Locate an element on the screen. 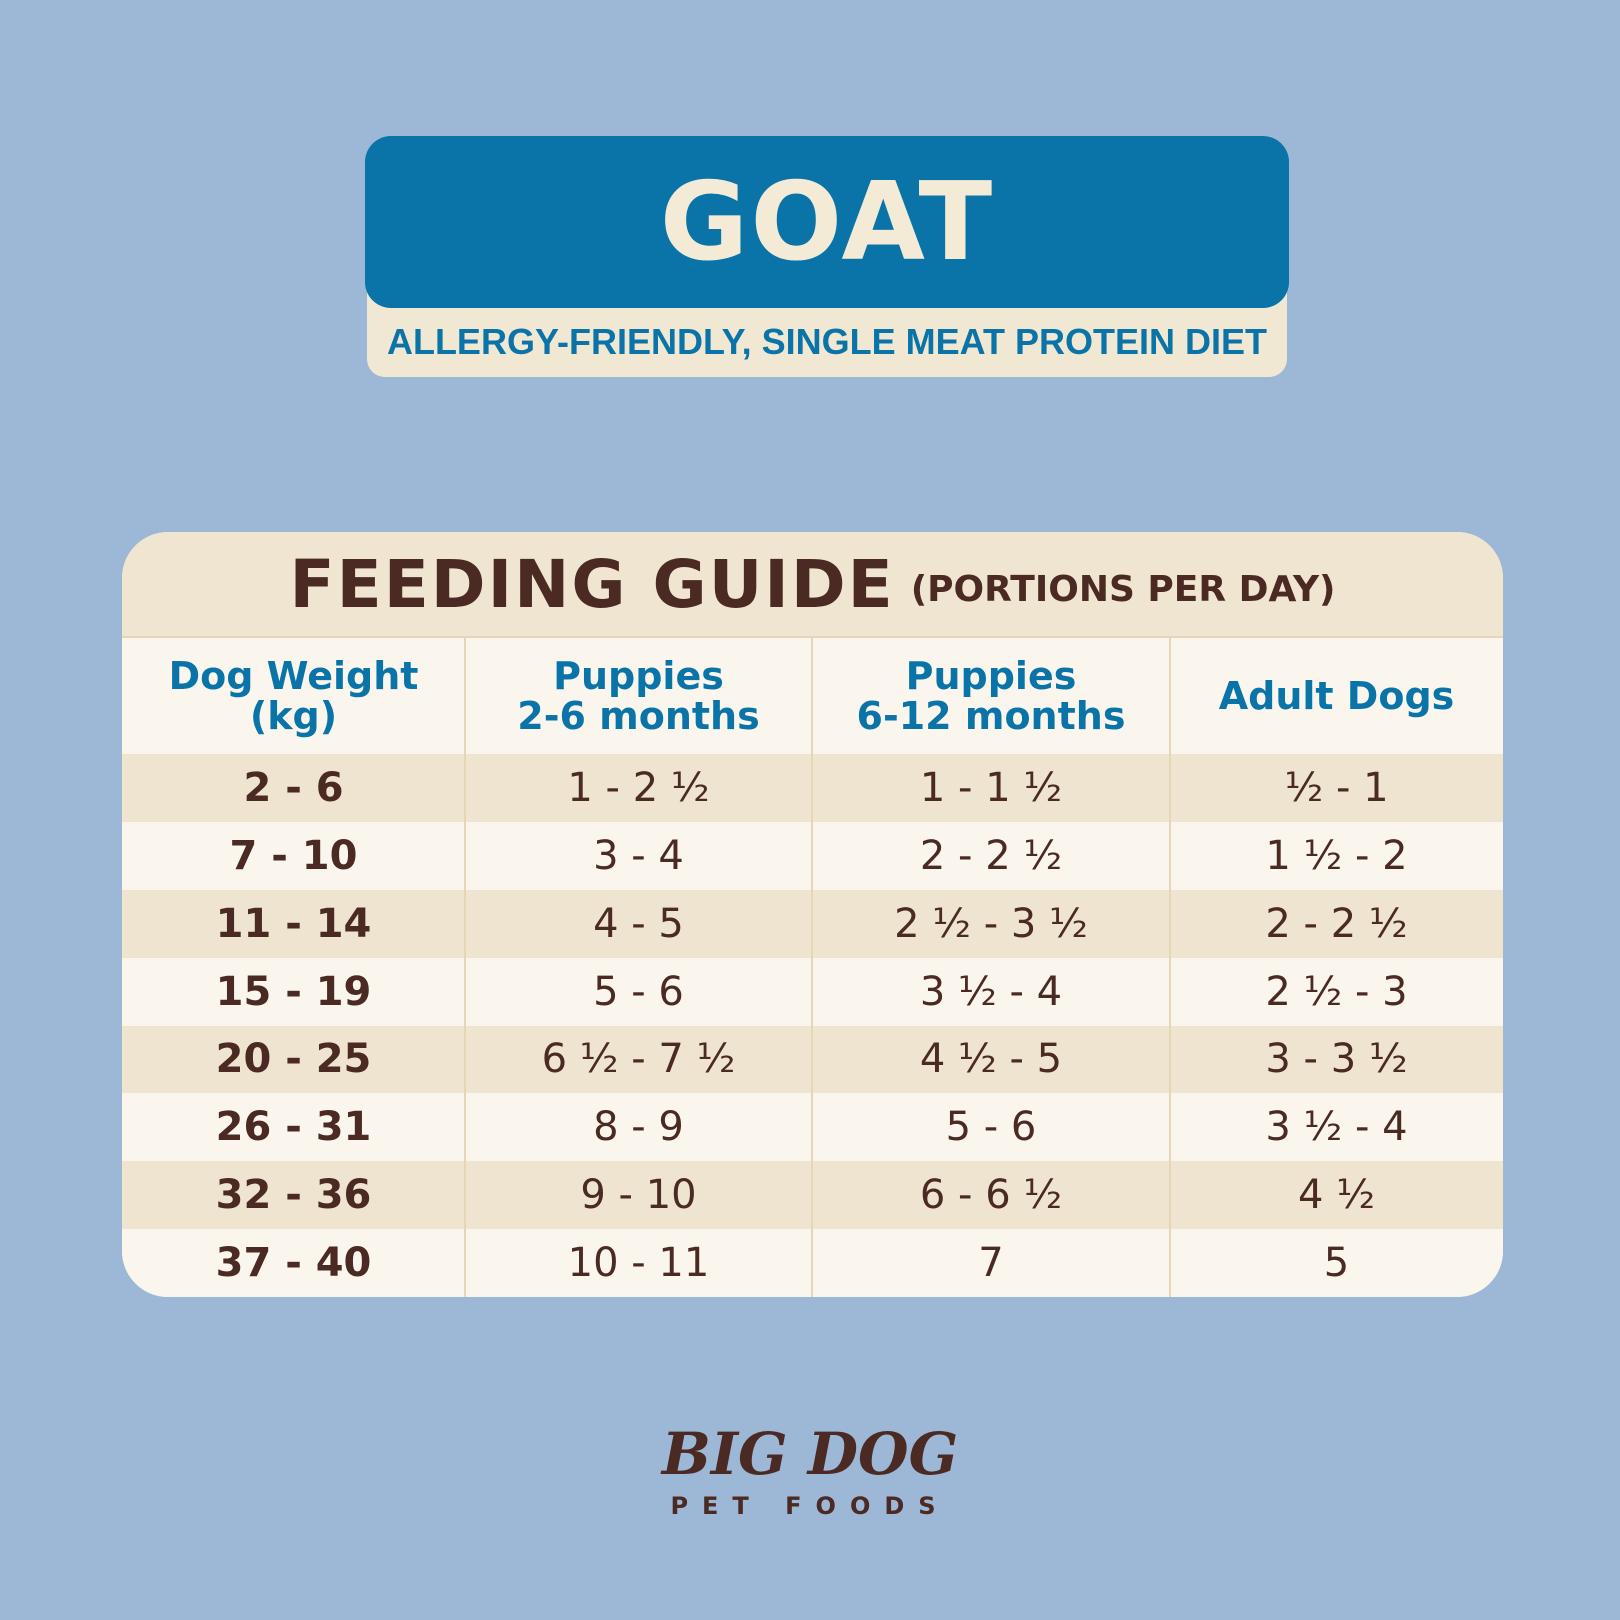 This screenshot has width=1620, height=1620. column-header: Adult Dogs is located at coordinates (1336, 696).